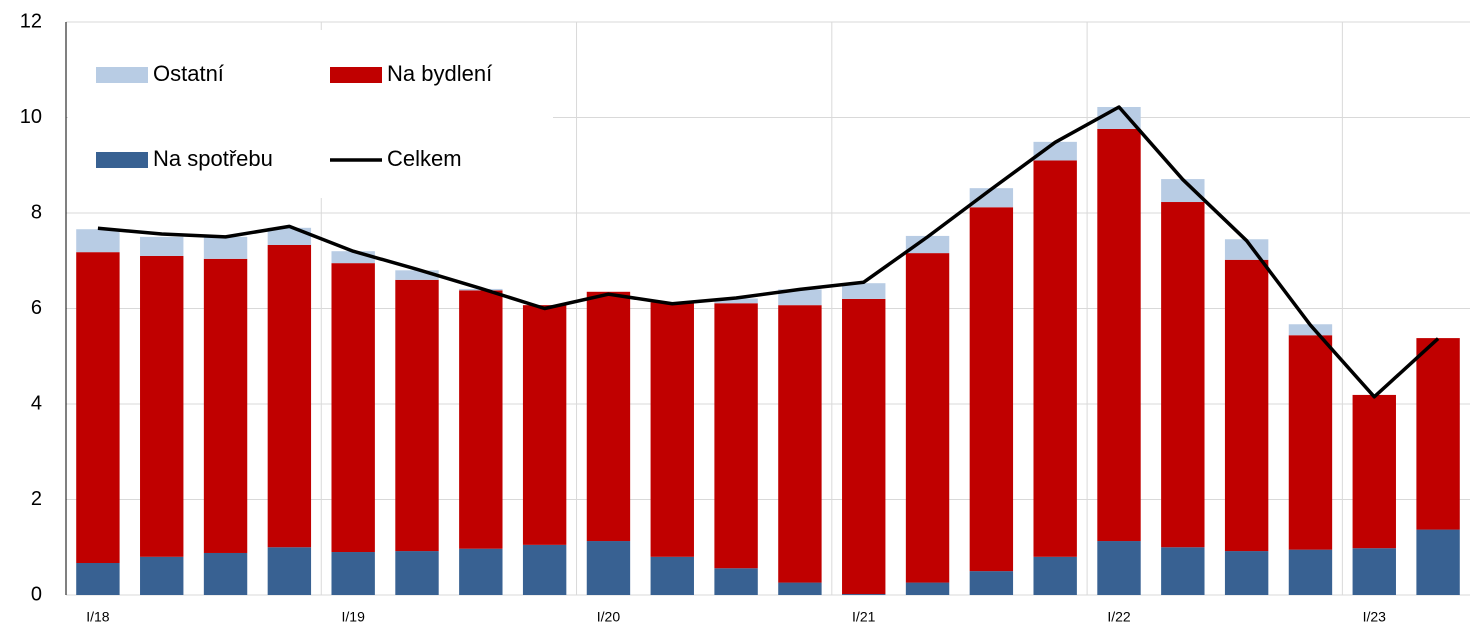  Describe the element at coordinates (36, 308) in the screenshot. I see `y-tick-label: 6` at that location.